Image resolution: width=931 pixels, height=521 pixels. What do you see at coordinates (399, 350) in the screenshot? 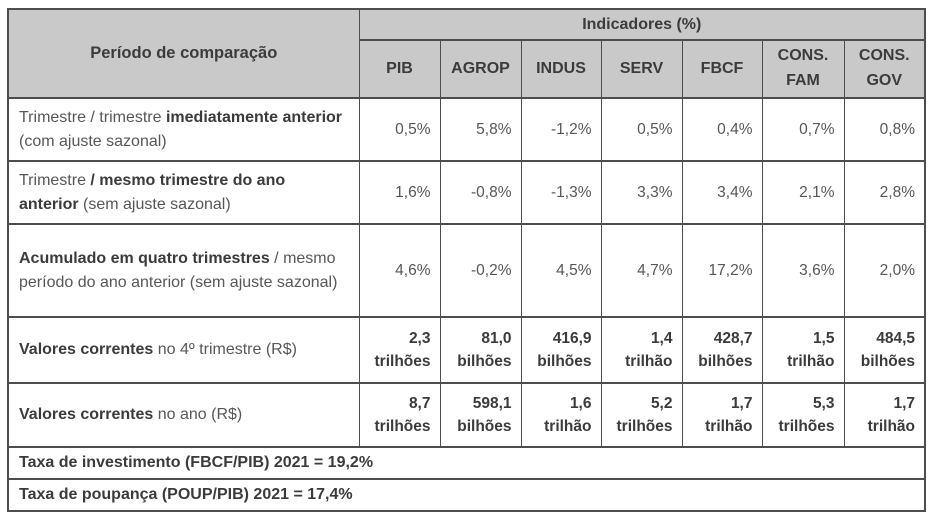
I see `cell-value: 2,3 trilhões` at bounding box center [399, 350].